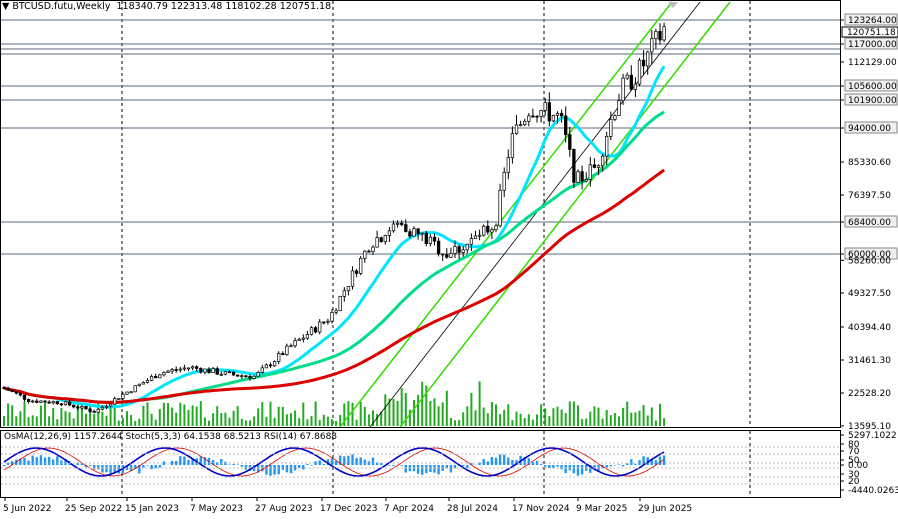  What do you see at coordinates (871, 33) in the screenshot?
I see `current-price-label: 120751.18` at bounding box center [871, 33].